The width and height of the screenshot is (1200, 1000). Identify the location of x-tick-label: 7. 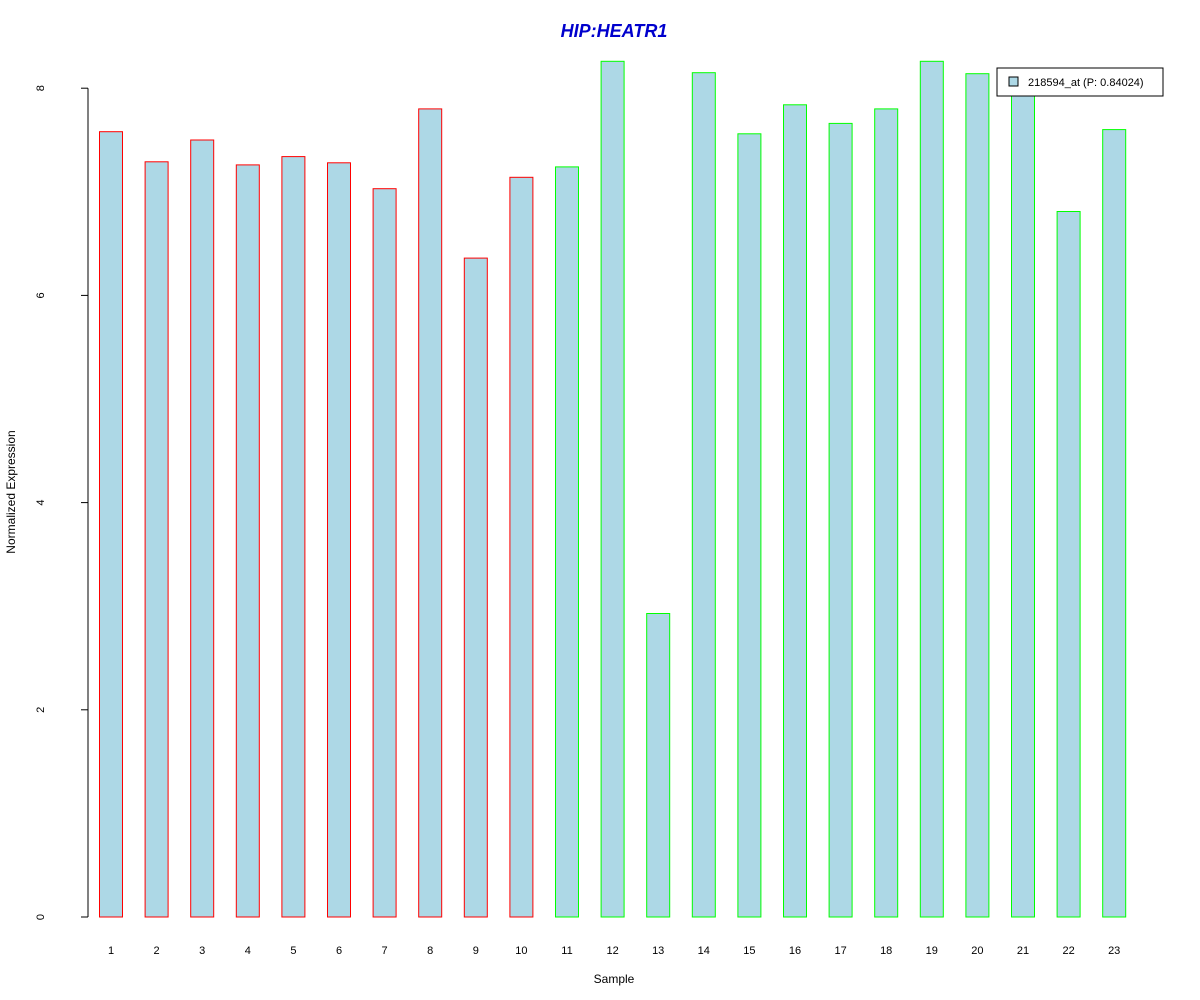
(385, 951).